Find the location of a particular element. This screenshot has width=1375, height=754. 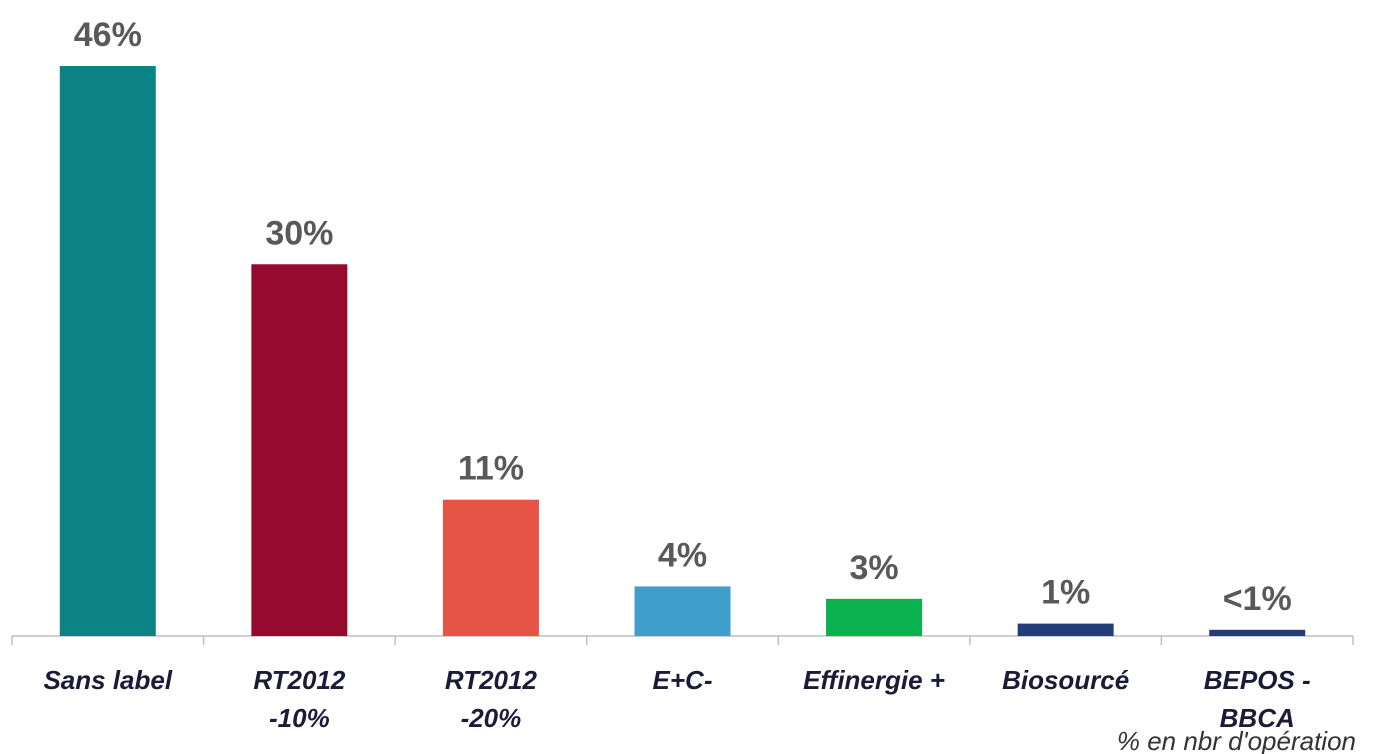

value-label: <1% is located at coordinates (1257, 599).